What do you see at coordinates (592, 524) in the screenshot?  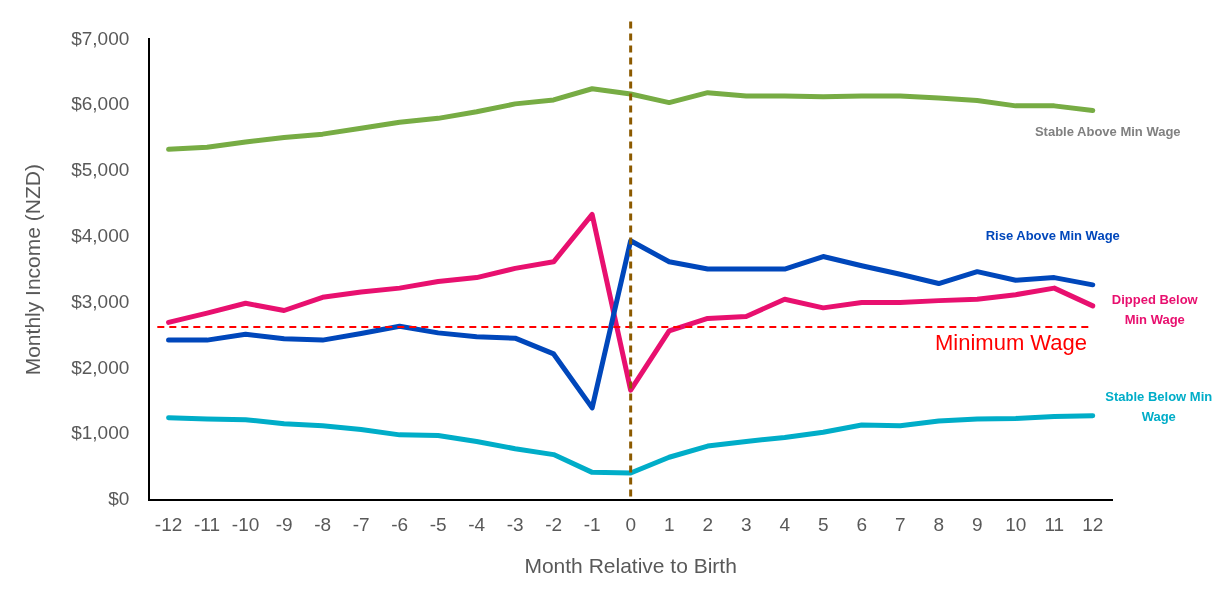 I see `x-tick-label: -1` at bounding box center [592, 524].